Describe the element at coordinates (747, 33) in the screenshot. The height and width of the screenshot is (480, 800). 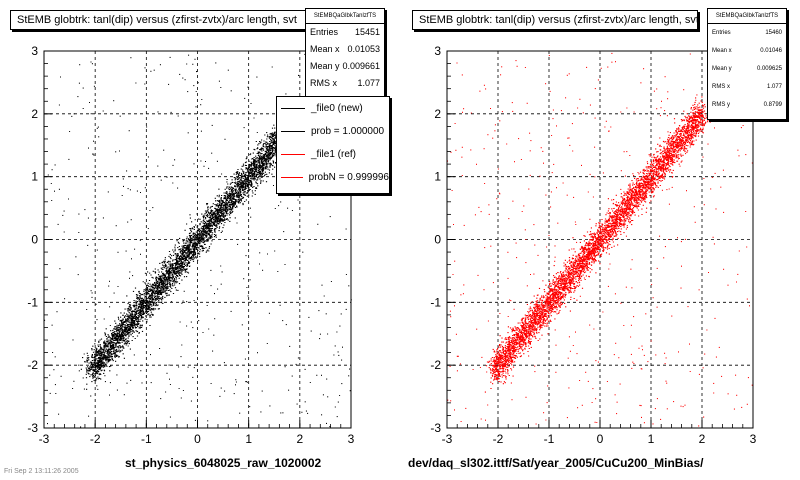
I see `stats-row-entries: Entries 15460` at that location.